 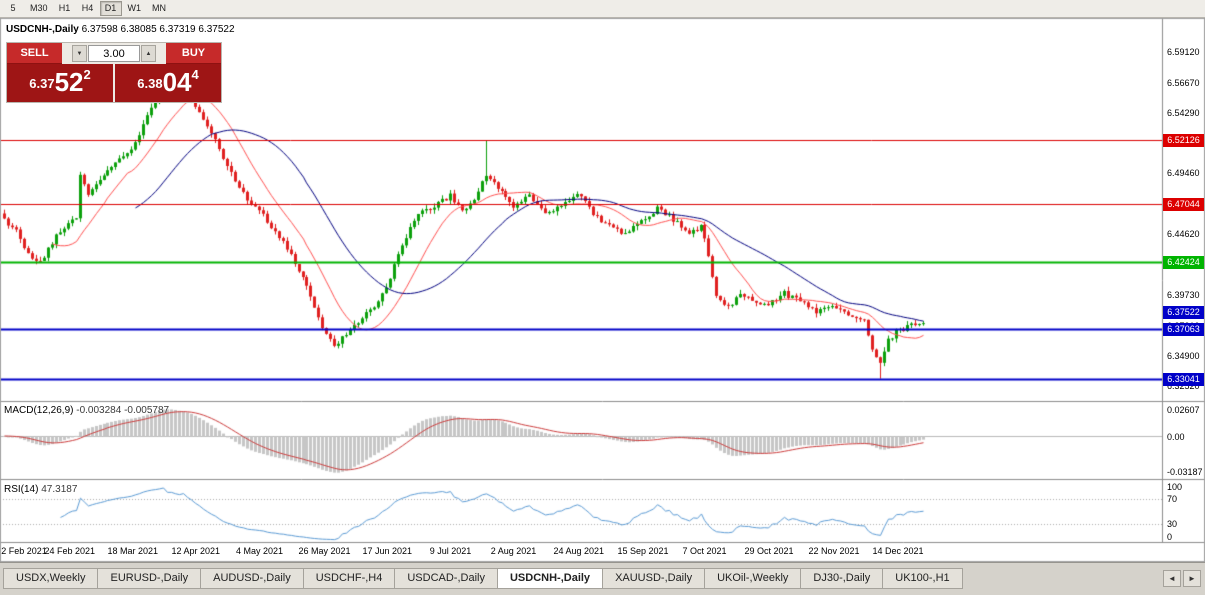 What do you see at coordinates (579, 551) in the screenshot?
I see `date-axis-label: 24 Aug 2021` at bounding box center [579, 551].